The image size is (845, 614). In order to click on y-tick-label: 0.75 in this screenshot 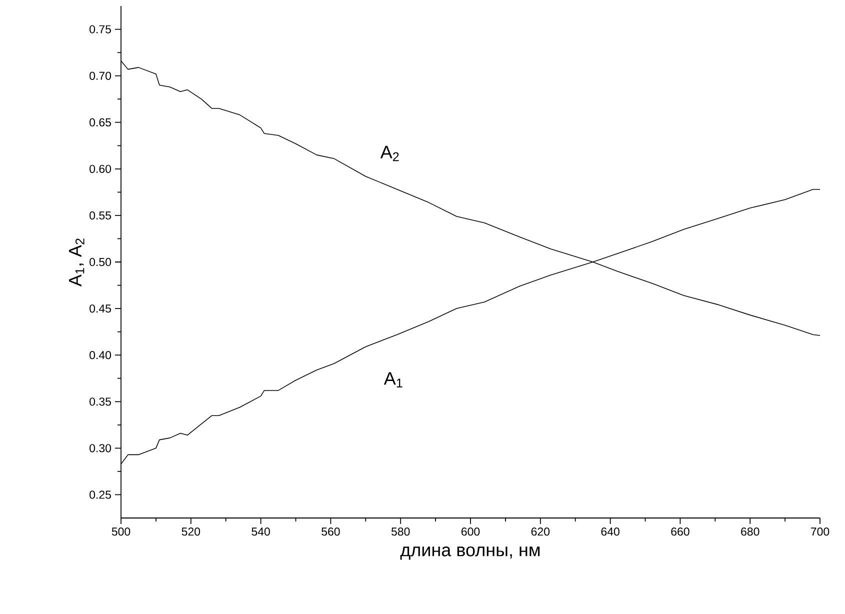, I will do `click(100, 29)`.